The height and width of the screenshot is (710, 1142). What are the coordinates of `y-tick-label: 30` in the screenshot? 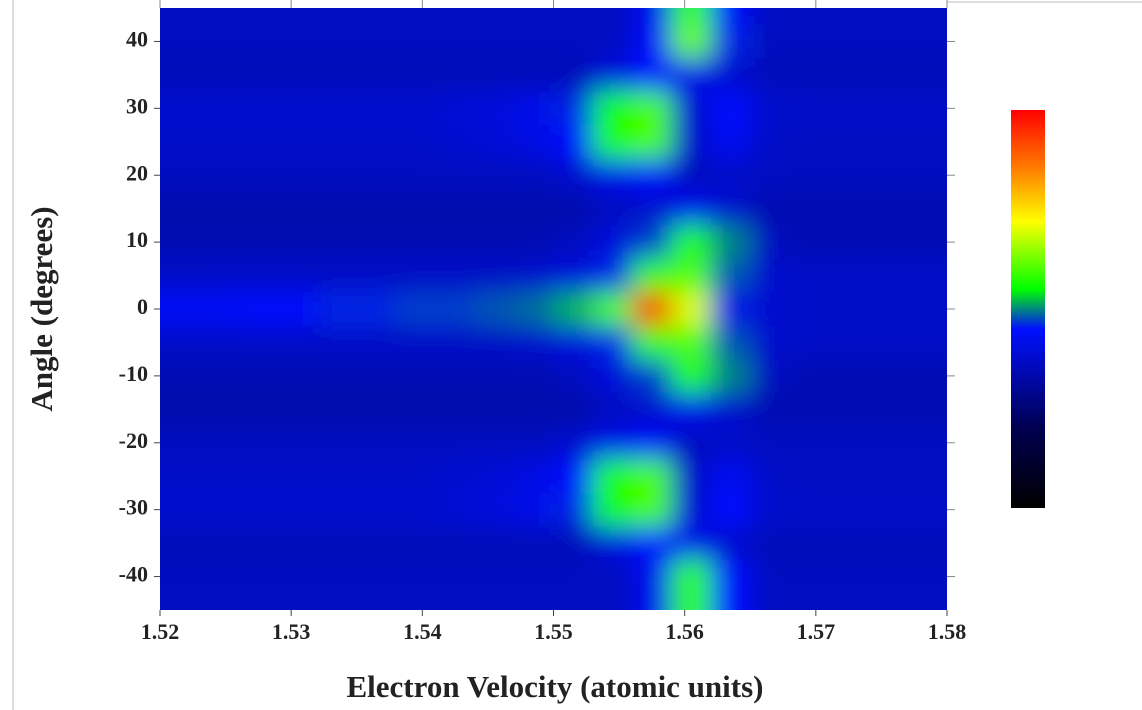 It's located at (137, 105).